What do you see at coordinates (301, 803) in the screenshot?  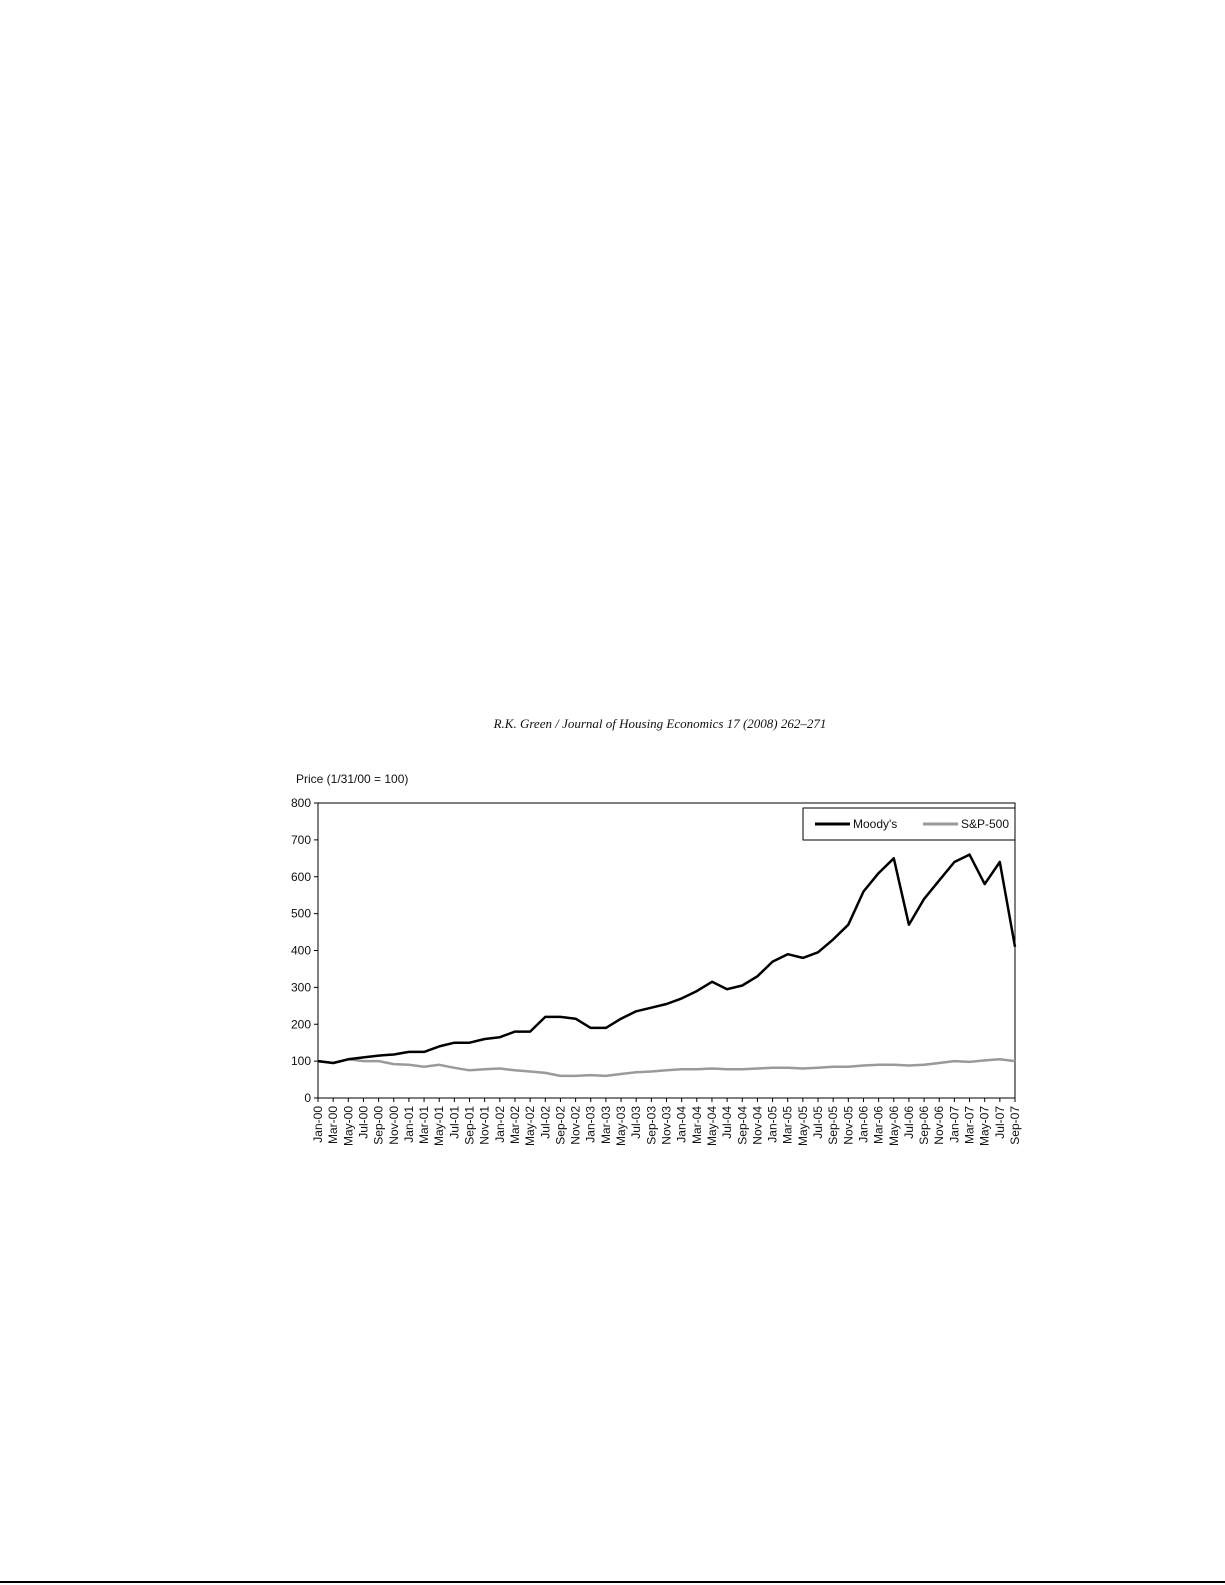 I see `y-tick-label: 800` at bounding box center [301, 803].